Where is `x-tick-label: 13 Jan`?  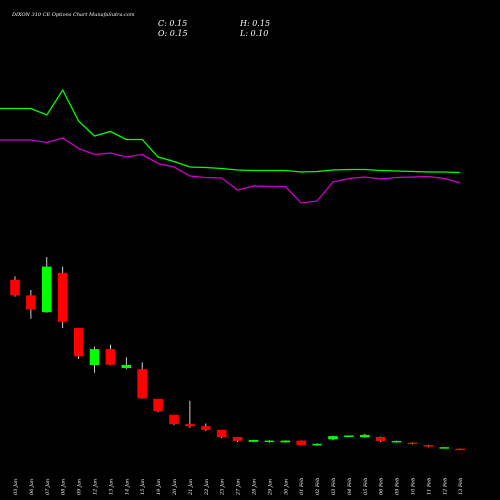 x-tick-label: 13 Jan is located at coordinates (111, 487).